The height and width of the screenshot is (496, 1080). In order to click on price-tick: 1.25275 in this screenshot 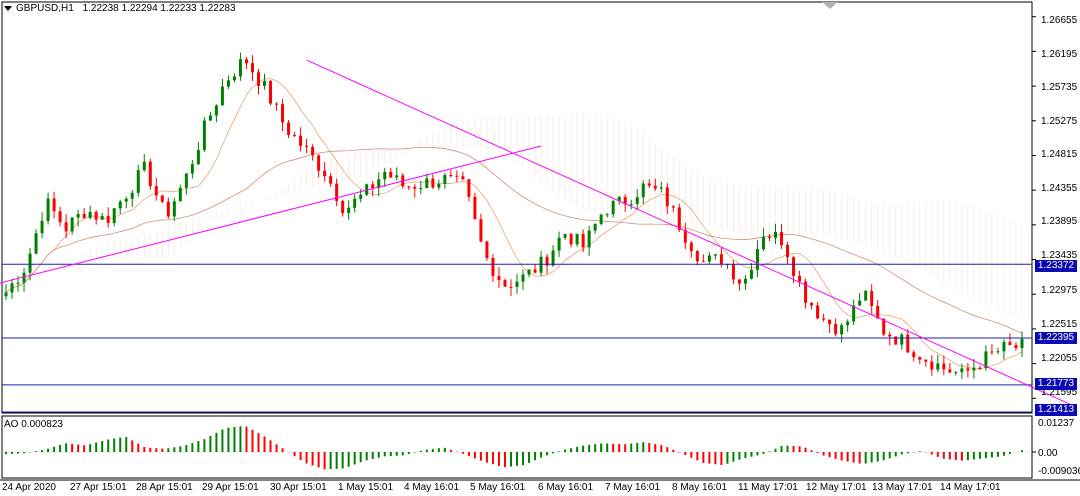, I will do `click(1059, 121)`.